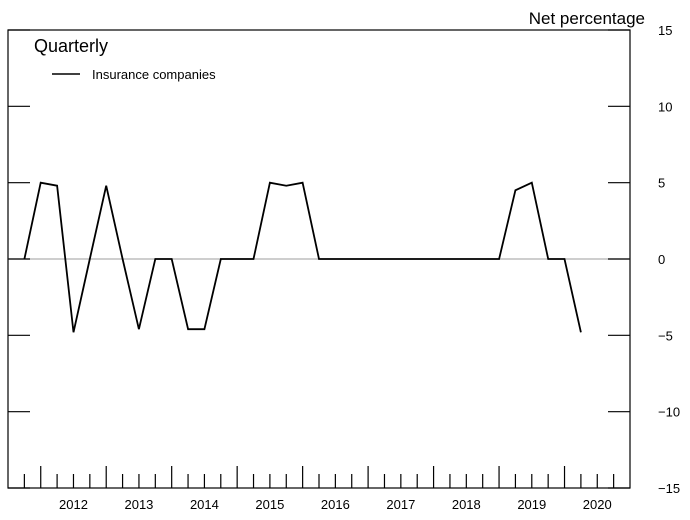 Image resolution: width=690 pixels, height=520 pixels. Describe the element at coordinates (335, 504) in the screenshot. I see `x-tick-label: 2016` at that location.